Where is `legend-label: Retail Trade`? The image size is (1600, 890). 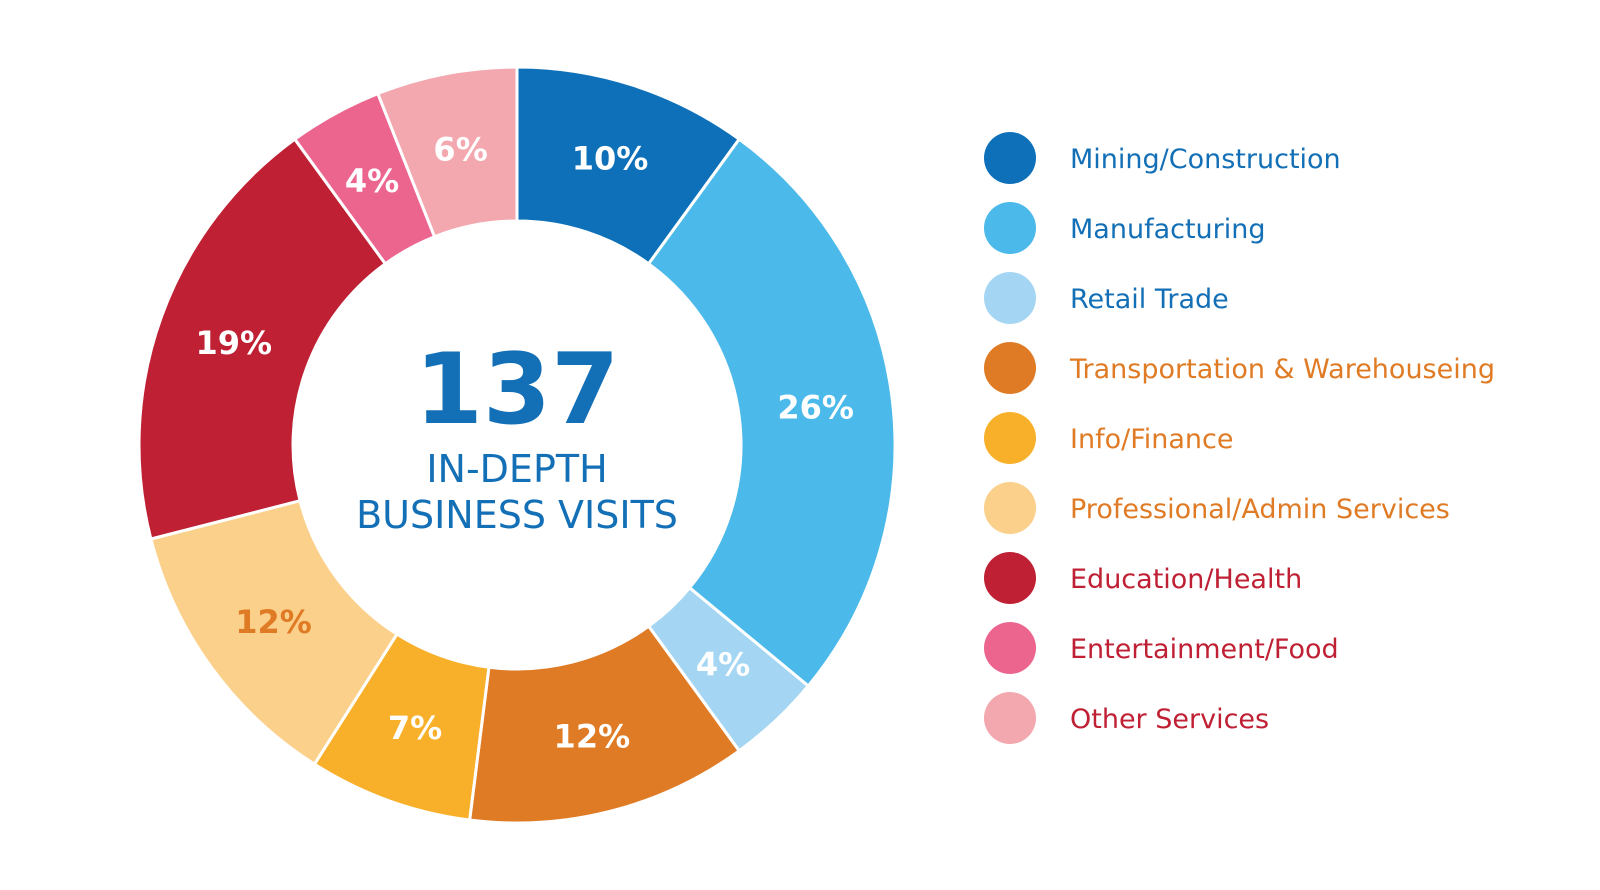 legend-label: Retail Trade is located at coordinates (1149, 299).